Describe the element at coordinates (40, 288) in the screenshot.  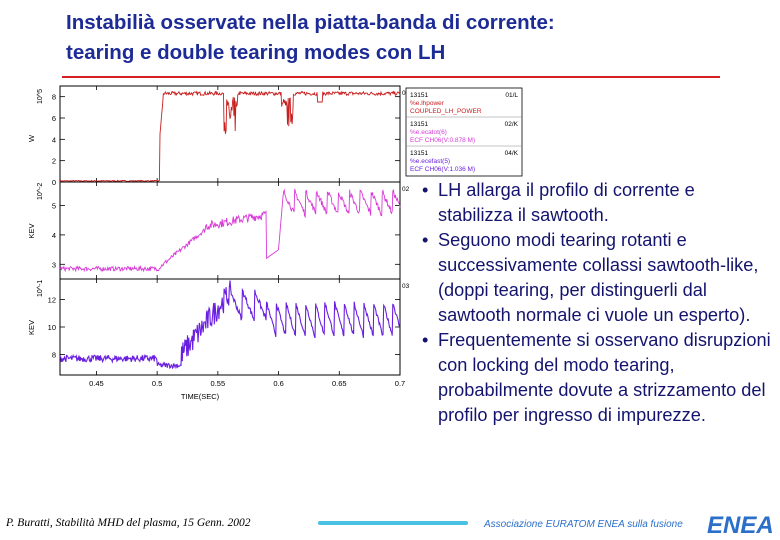
I see `y-axis-exponent: 10^-1` at that location.